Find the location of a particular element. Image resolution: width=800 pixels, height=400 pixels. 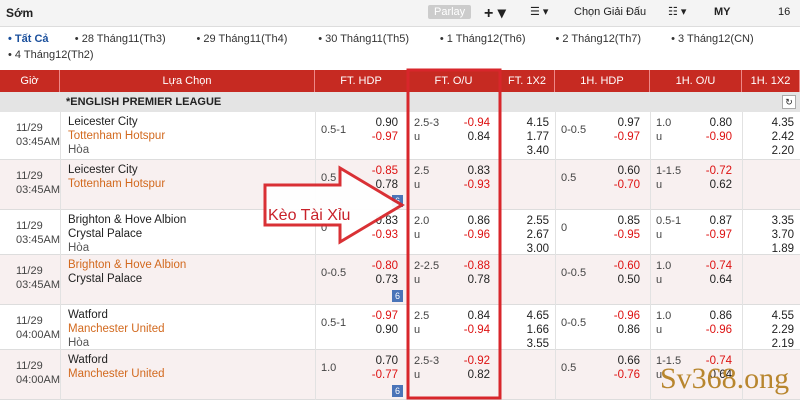

odds: 0.50 is located at coordinates (628, 280).